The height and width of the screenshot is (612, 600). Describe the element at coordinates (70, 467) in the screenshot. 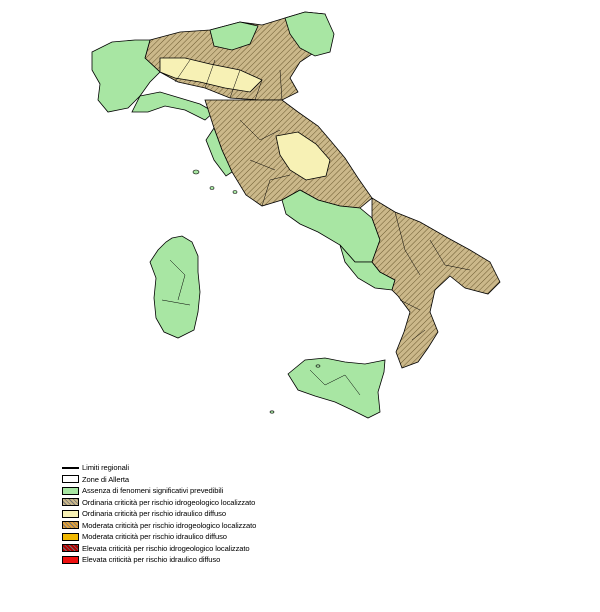

I see `legend-line-swatch` at that location.